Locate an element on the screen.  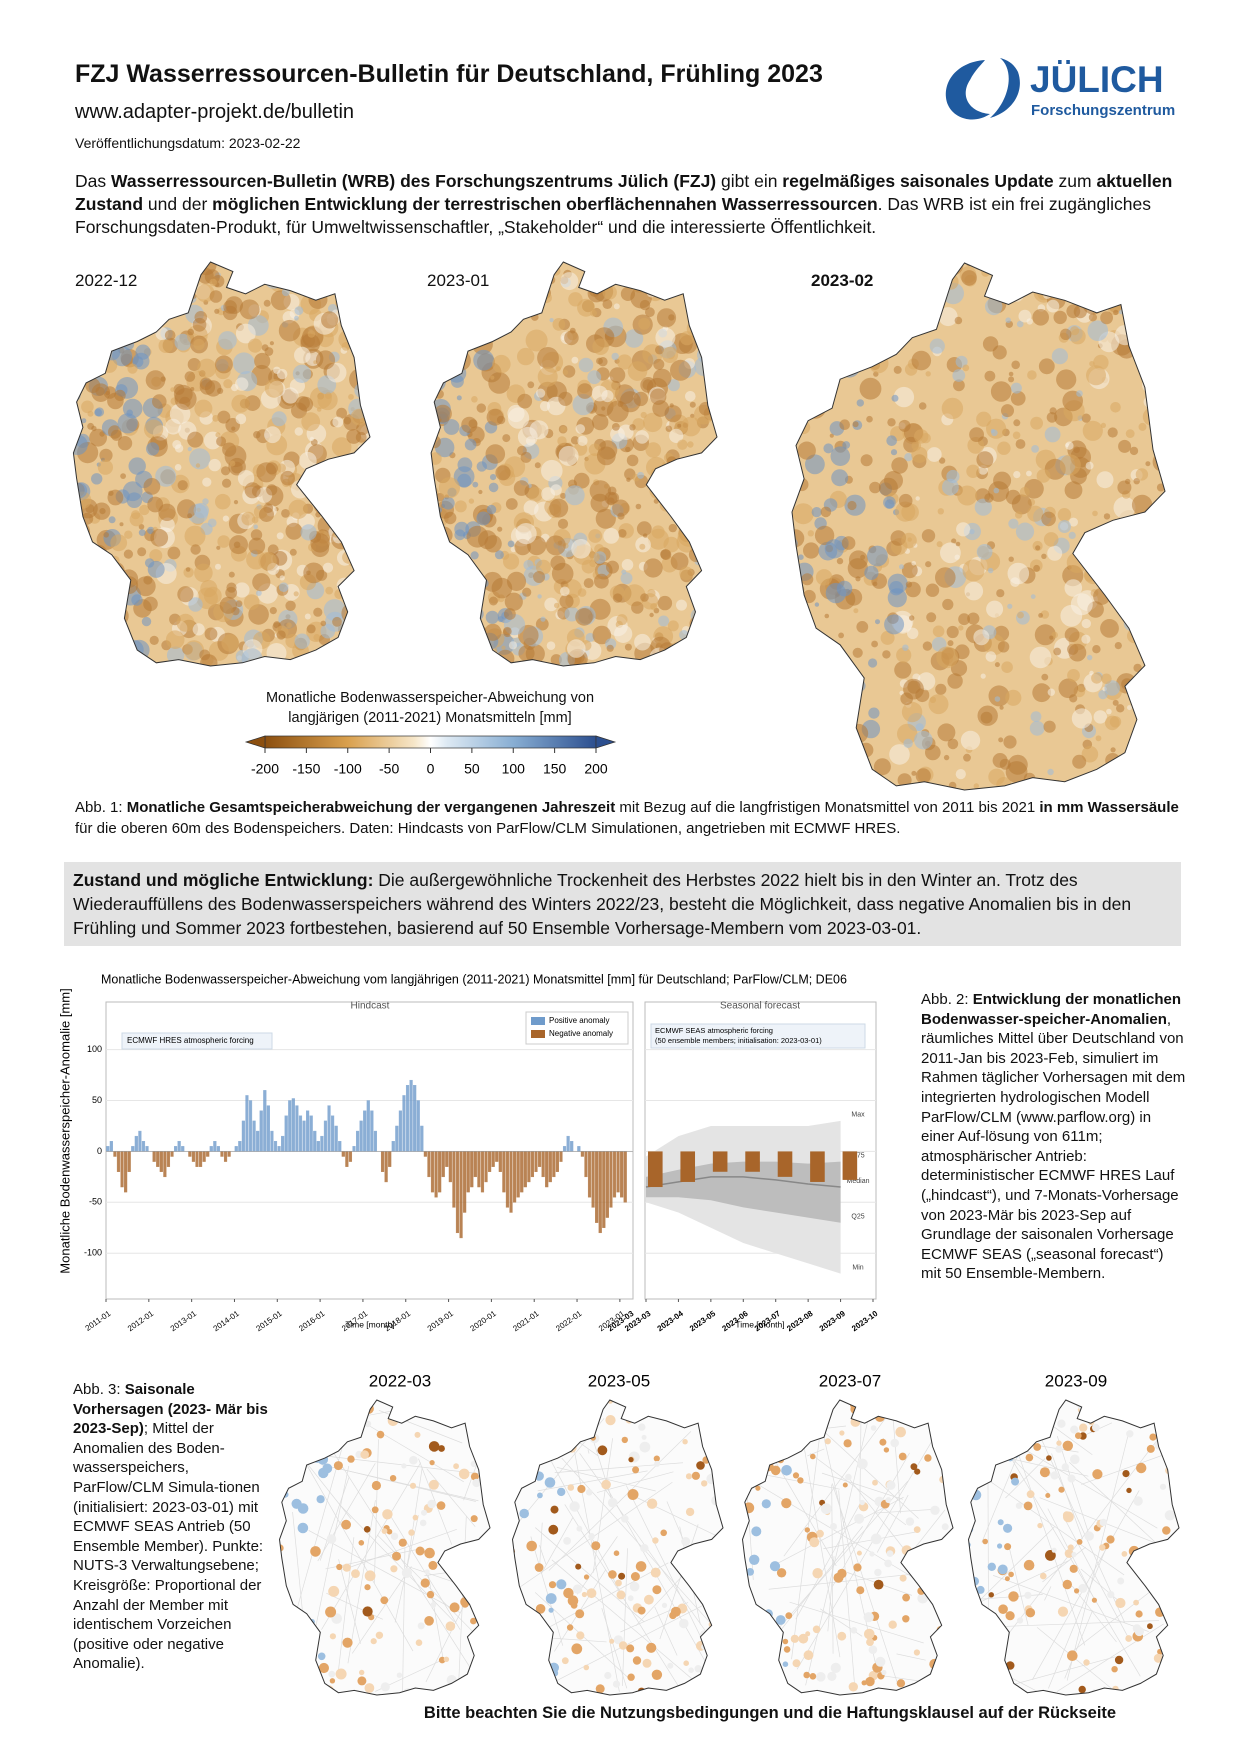
map-label: 2022-12 is located at coordinates (106, 280).